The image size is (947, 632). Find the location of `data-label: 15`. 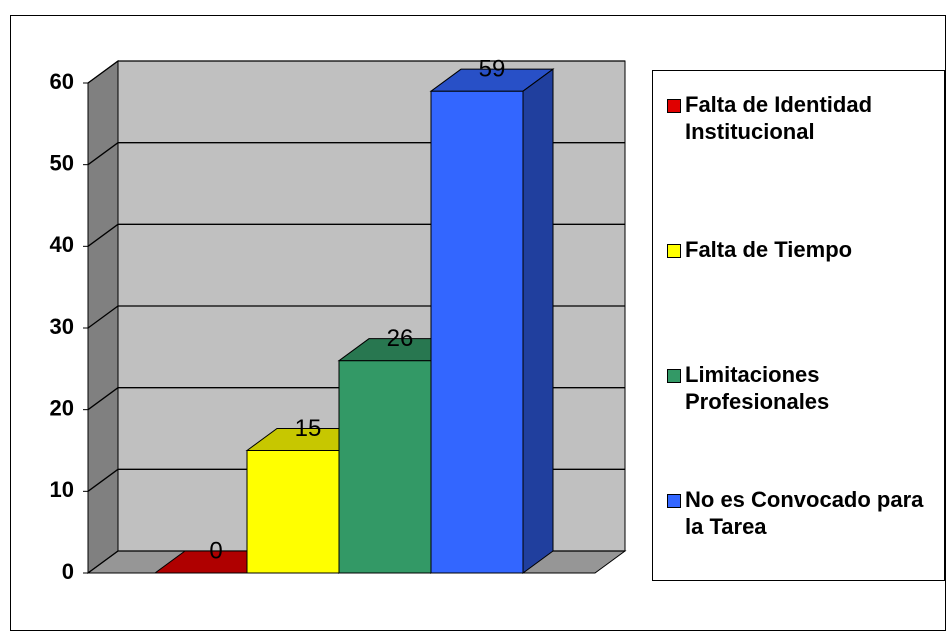

data-label: 15 is located at coordinates (308, 428).